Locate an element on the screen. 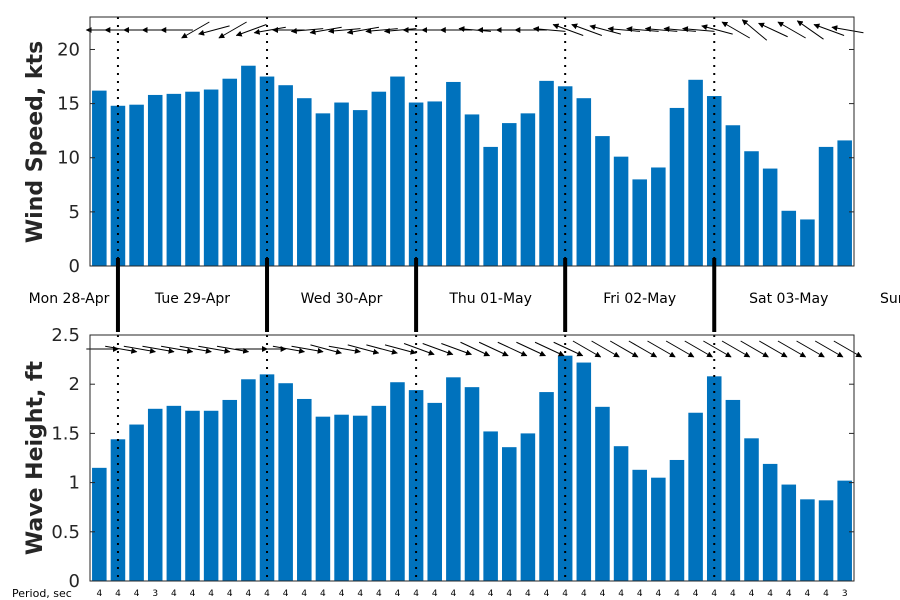  day-label: Mon 28-Apr is located at coordinates (69, 299).